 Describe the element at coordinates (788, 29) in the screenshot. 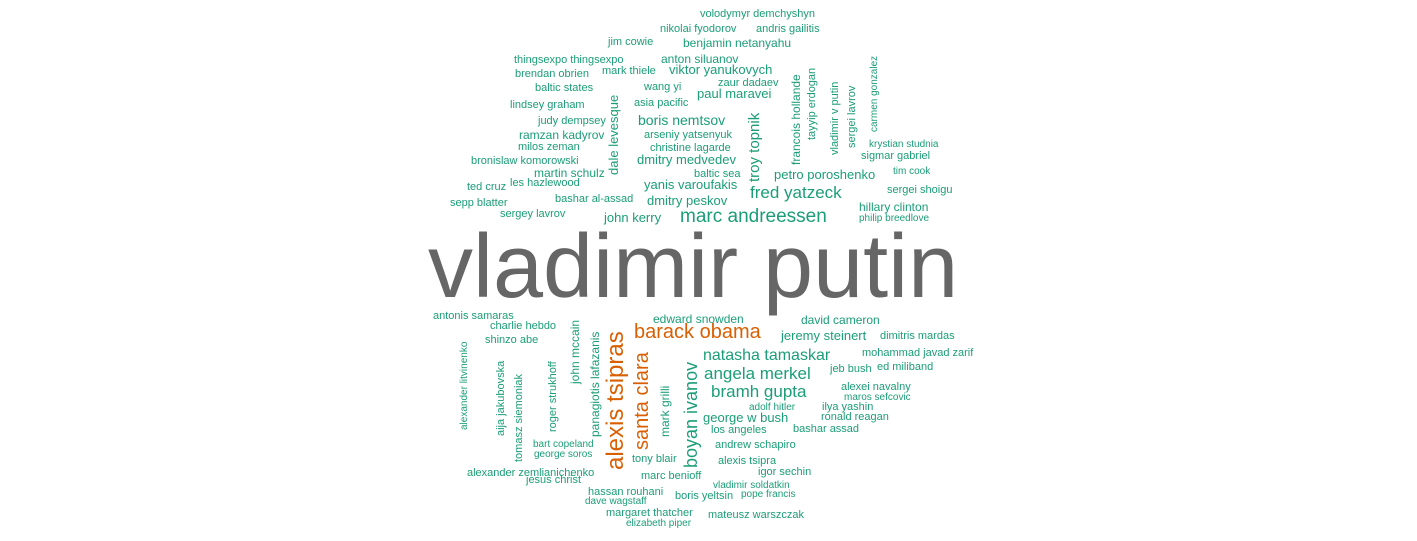

I see `word-andris-gailitis: andris gailitis` at that location.